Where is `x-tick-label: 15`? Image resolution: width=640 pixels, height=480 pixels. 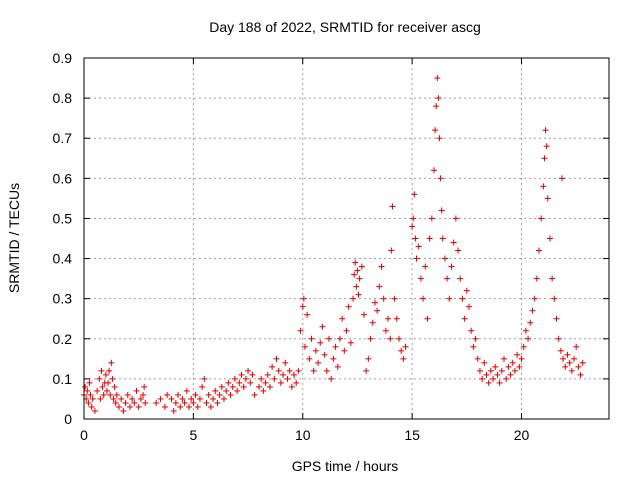 x-tick-label: 15 is located at coordinates (412, 435).